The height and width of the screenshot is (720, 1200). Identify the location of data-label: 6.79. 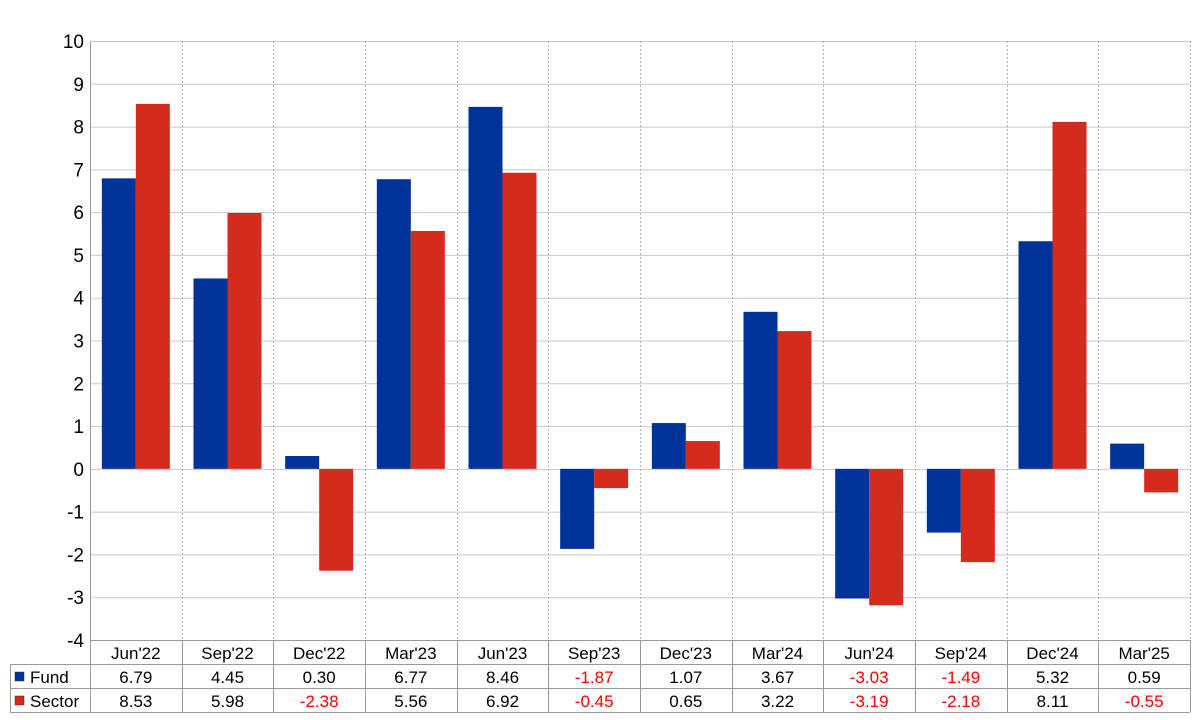
(135, 677).